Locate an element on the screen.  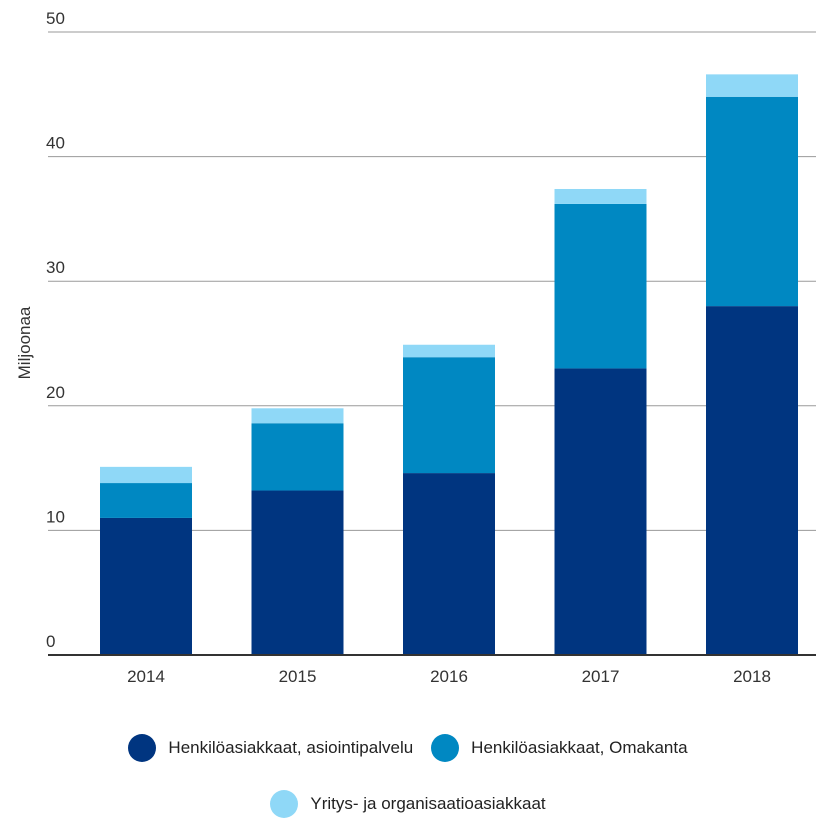
y-tick-label-30: 30 is located at coordinates (55, 267).